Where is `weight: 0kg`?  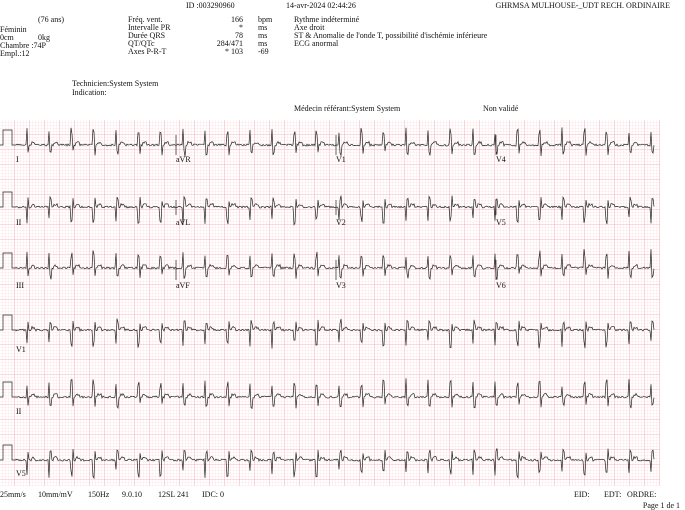
weight: 0kg is located at coordinates (44, 37).